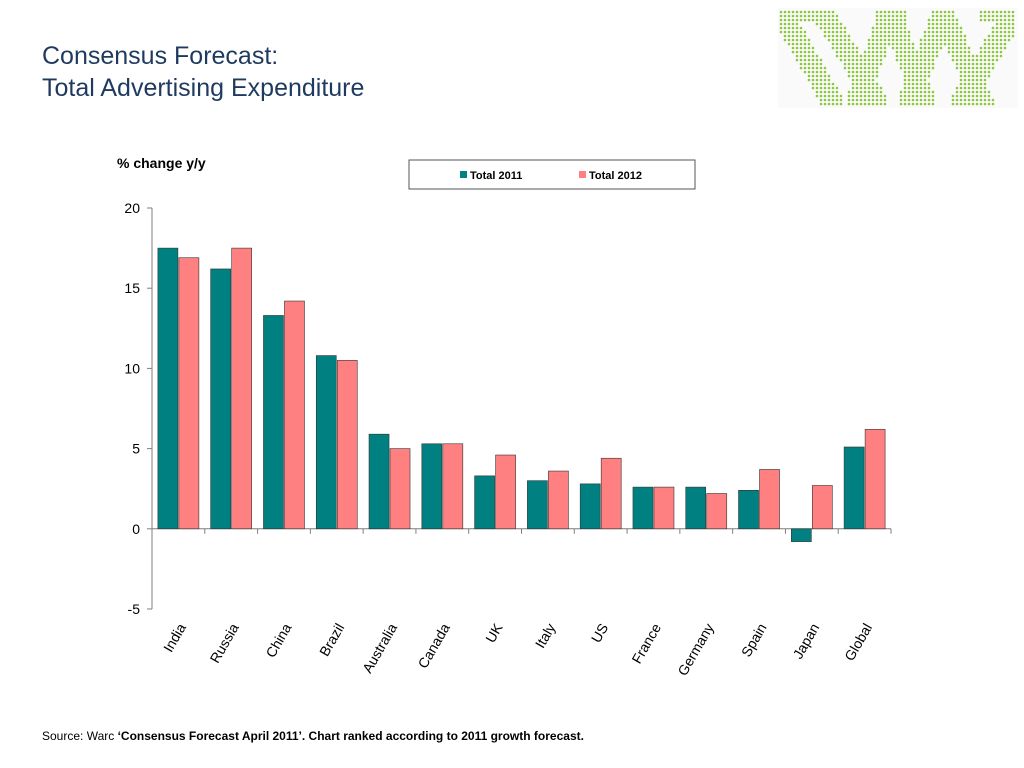 Image resolution: width=1024 pixels, height=768 pixels. What do you see at coordinates (132, 368) in the screenshot?
I see `y-tick-label: 10` at bounding box center [132, 368].